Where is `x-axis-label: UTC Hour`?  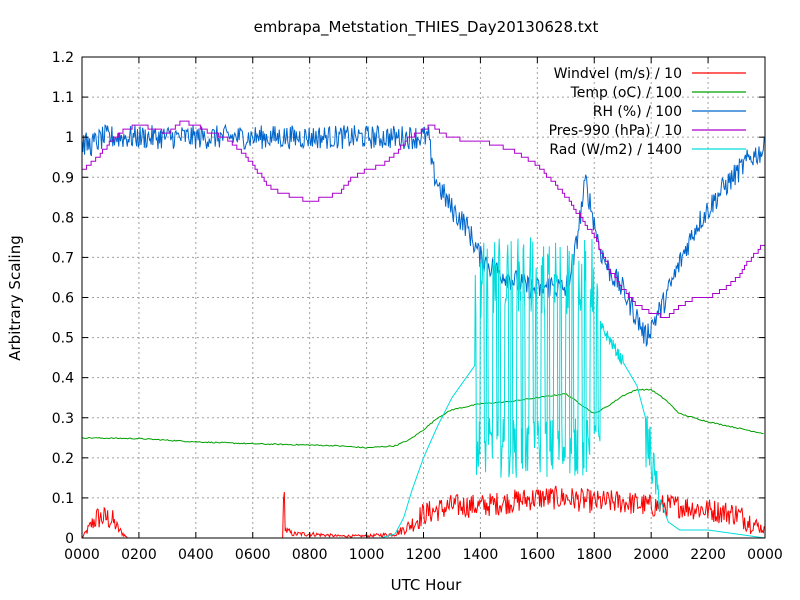 x-axis-label: UTC Hour is located at coordinates (426, 585).